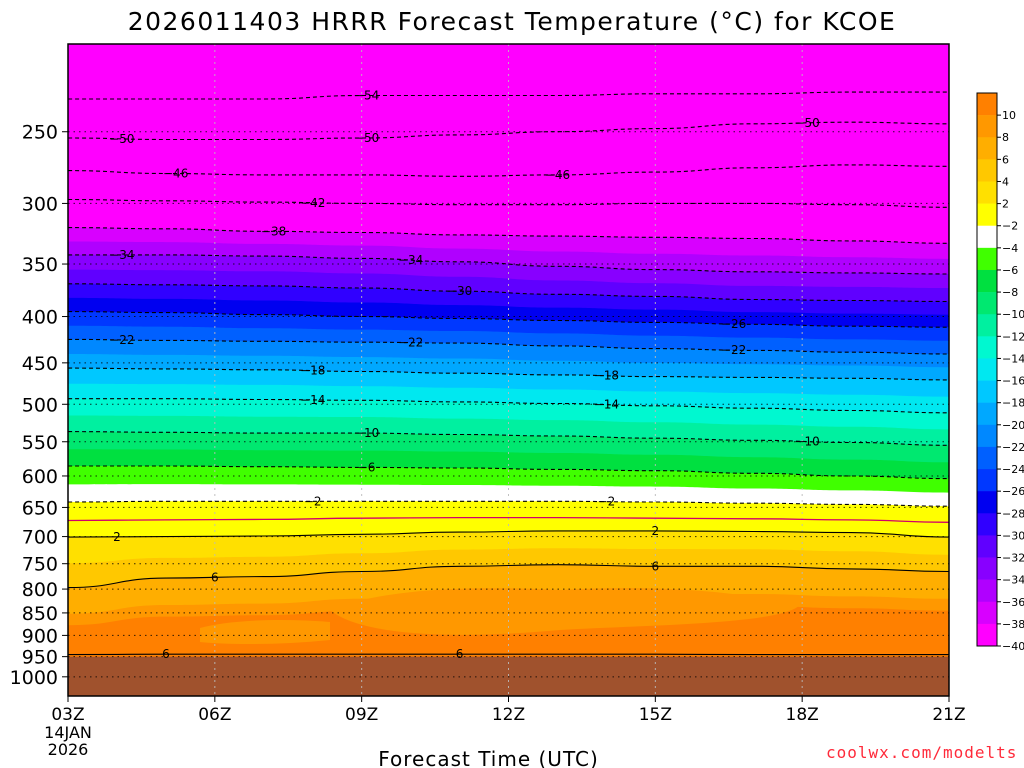  I want to click on band-warm-core-west, so click(265, 632).